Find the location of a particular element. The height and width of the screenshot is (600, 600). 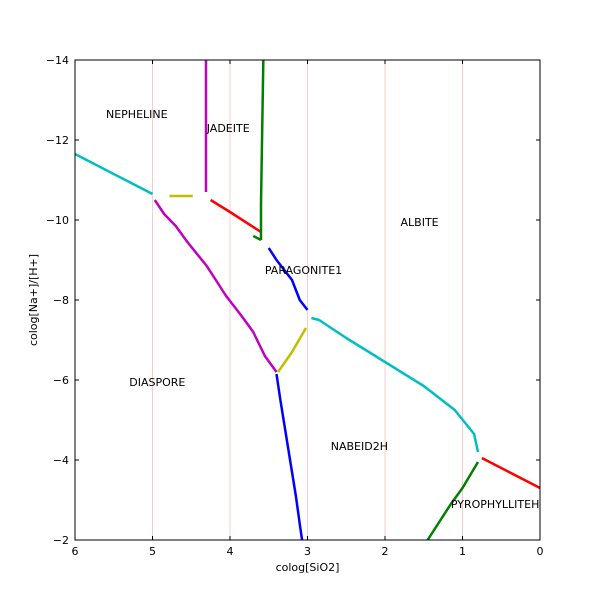

y-tick-label: −8 is located at coordinates (61, 300).